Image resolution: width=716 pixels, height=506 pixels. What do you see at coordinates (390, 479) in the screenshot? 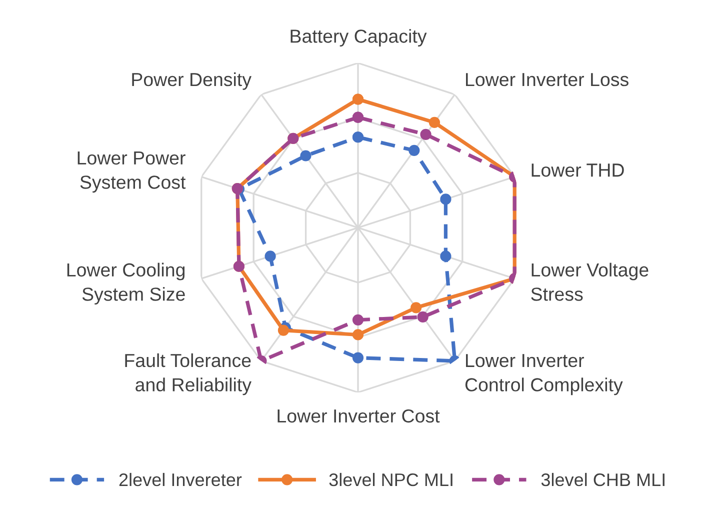
I see `legend-label: 3level NPC MLI` at bounding box center [390, 479].